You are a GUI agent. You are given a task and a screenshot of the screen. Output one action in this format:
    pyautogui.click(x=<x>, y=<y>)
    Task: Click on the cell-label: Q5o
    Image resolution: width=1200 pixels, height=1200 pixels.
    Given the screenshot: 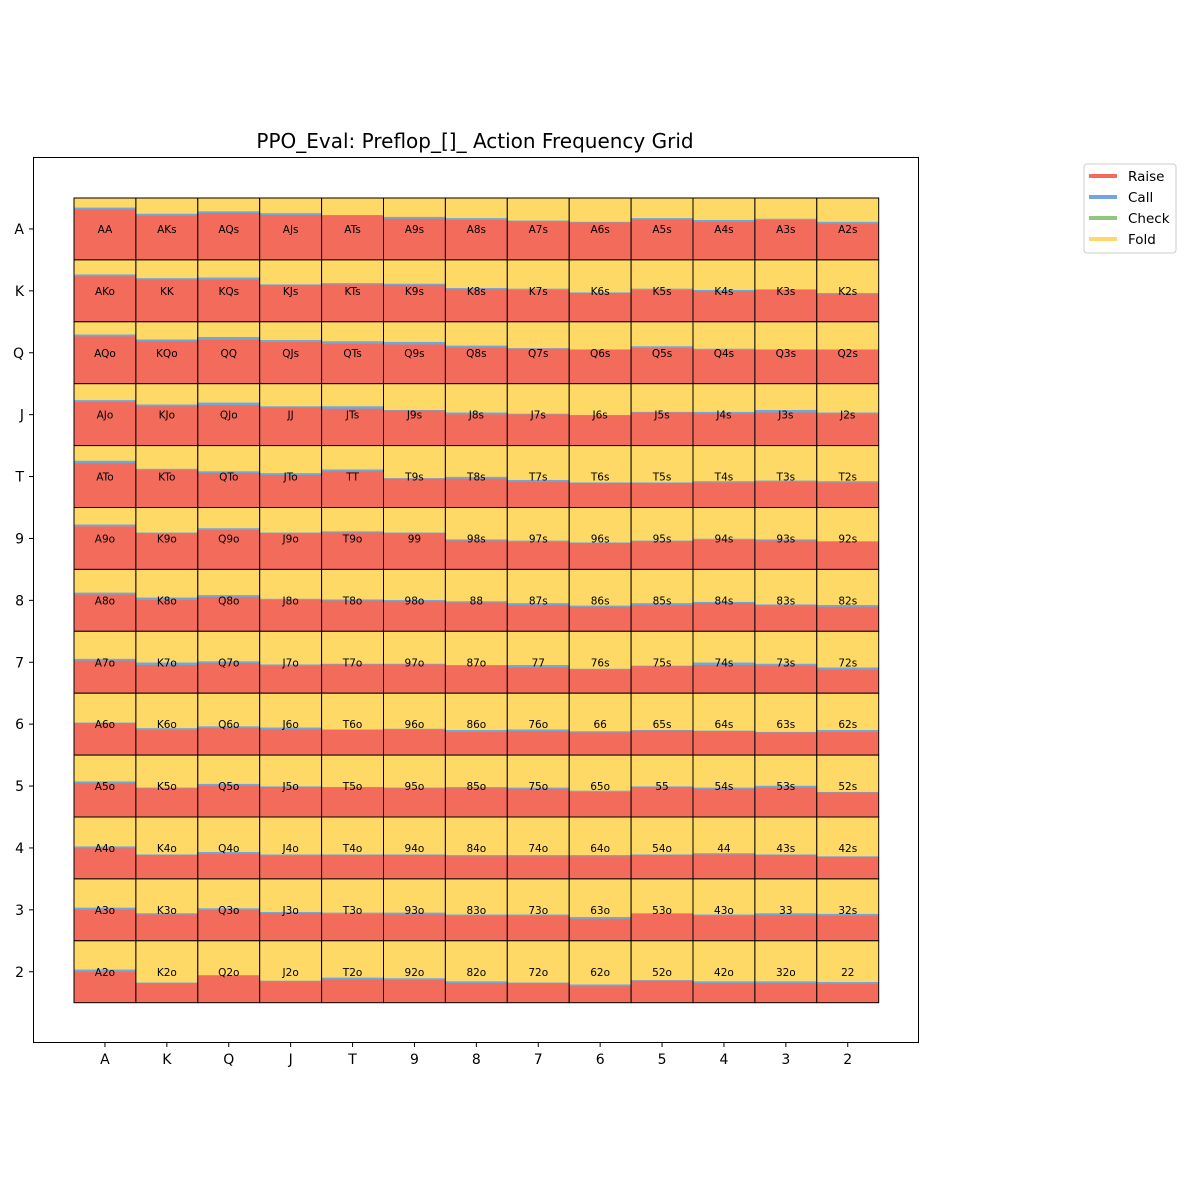 What is the action you would take?
    pyautogui.click(x=228, y=787)
    